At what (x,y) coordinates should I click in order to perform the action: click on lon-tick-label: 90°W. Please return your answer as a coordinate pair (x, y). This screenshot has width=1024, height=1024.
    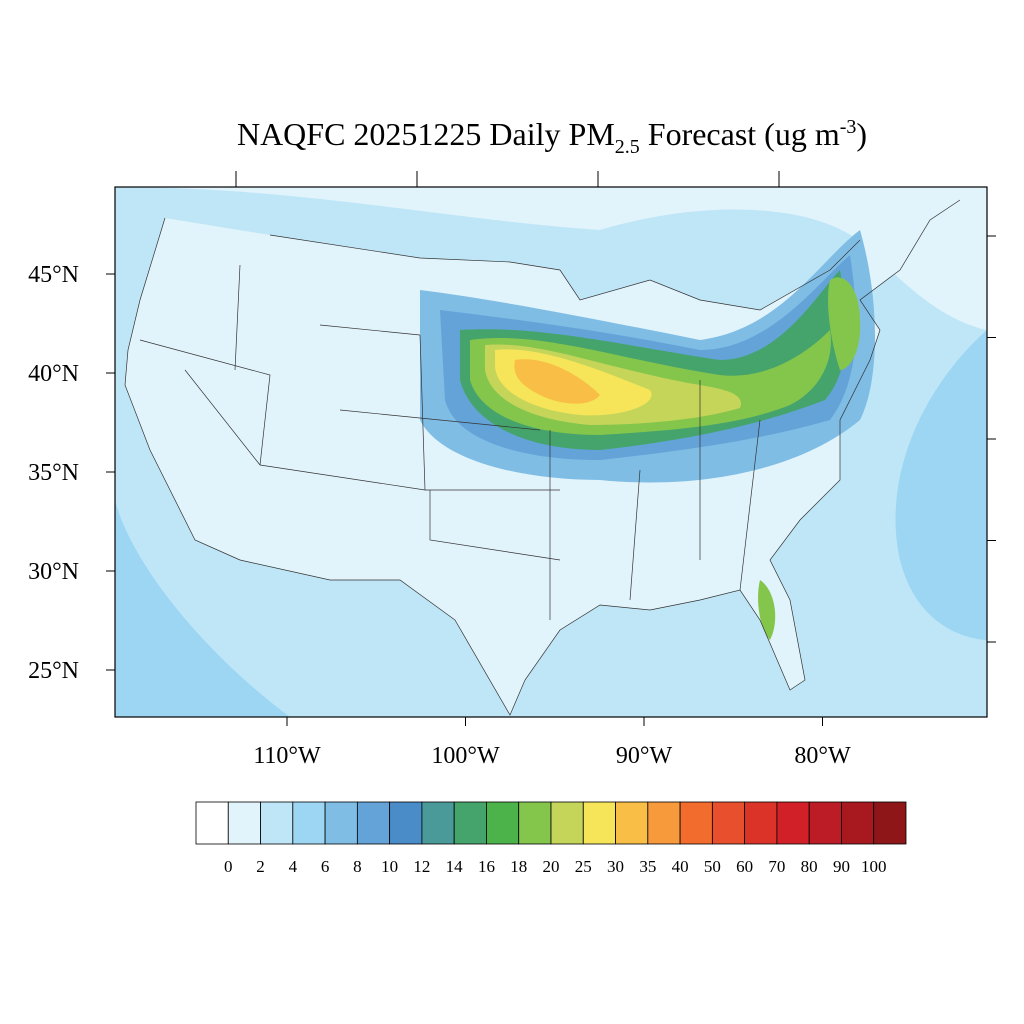
    Looking at the image, I should click on (644, 756).